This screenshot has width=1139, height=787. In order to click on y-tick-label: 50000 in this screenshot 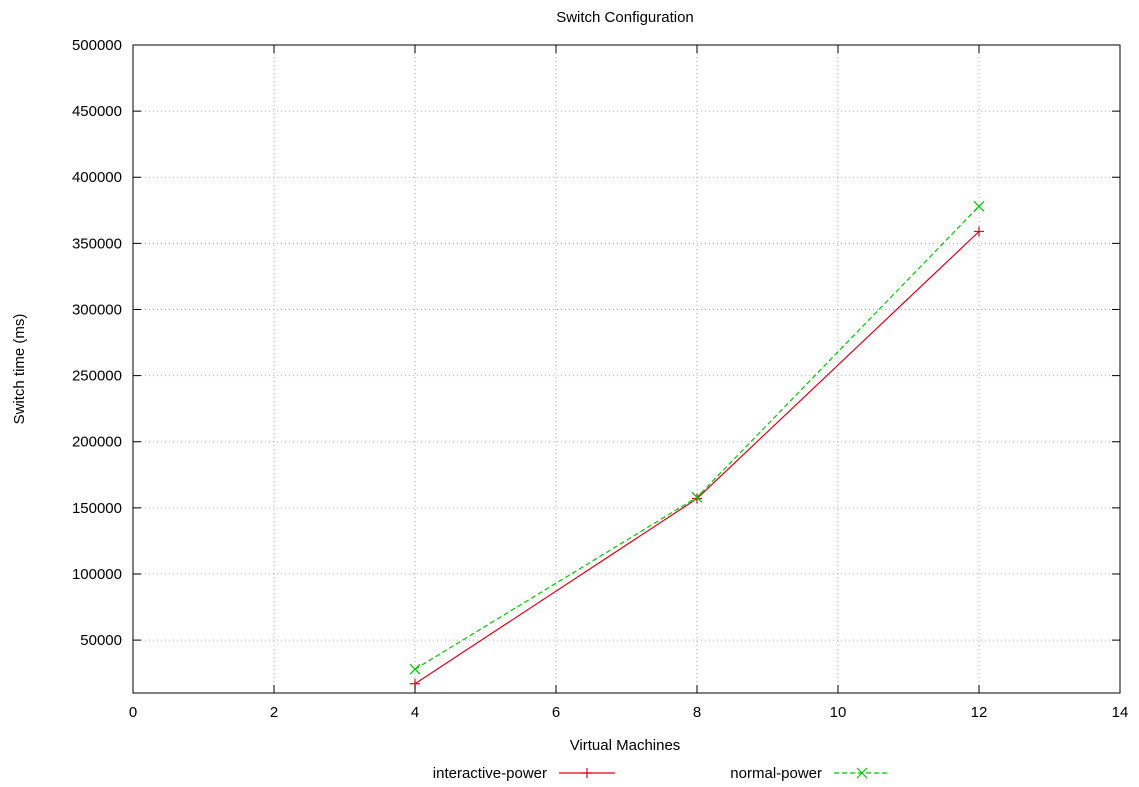, I will do `click(101, 640)`.